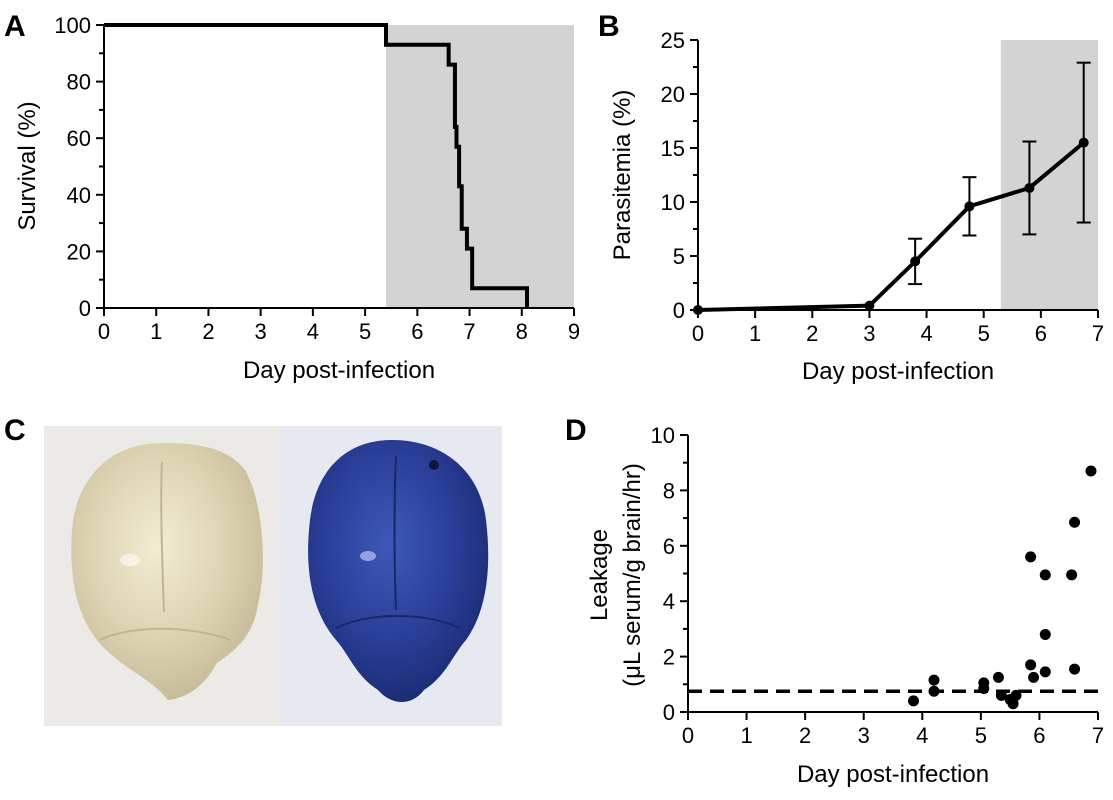  What do you see at coordinates (898, 328) in the screenshot?
I see `panel-b-x-ticks: 0 1 2 3 4 5 6 7` at bounding box center [898, 328].